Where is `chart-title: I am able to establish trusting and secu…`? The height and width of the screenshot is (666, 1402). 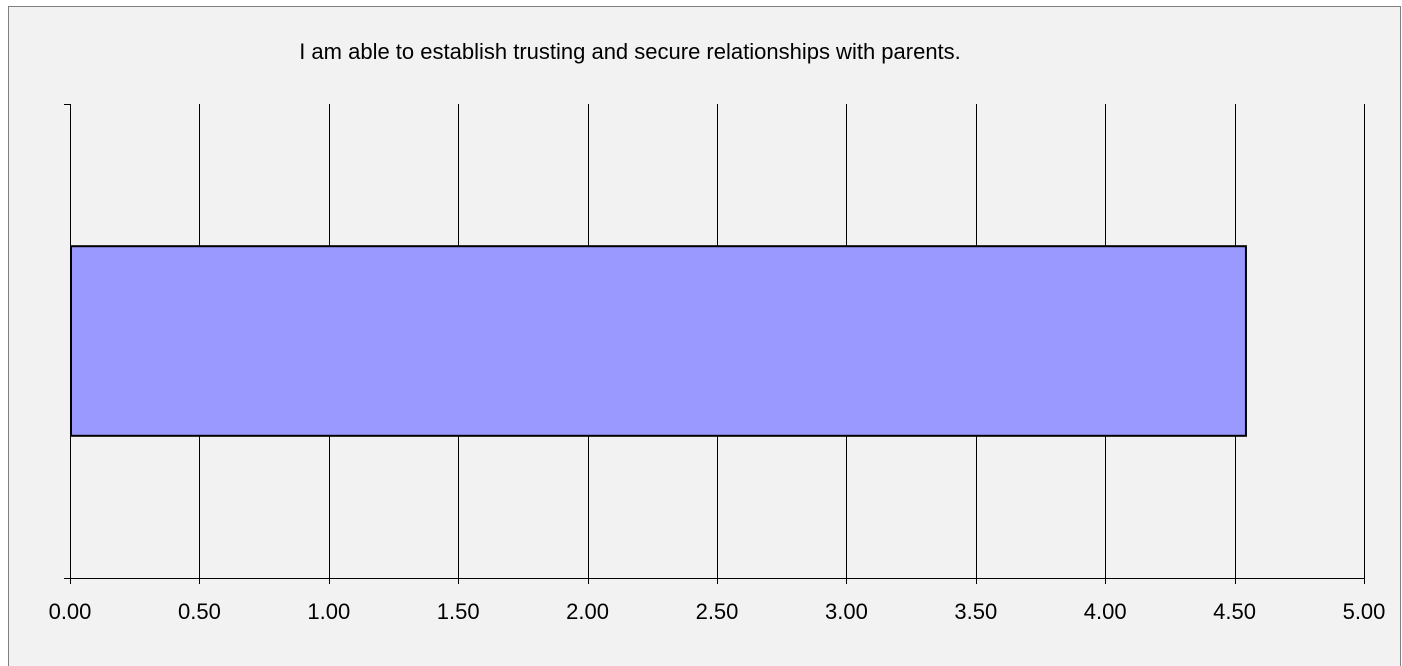 chart-title: I am able to establish trusting and secu… is located at coordinates (630, 51).